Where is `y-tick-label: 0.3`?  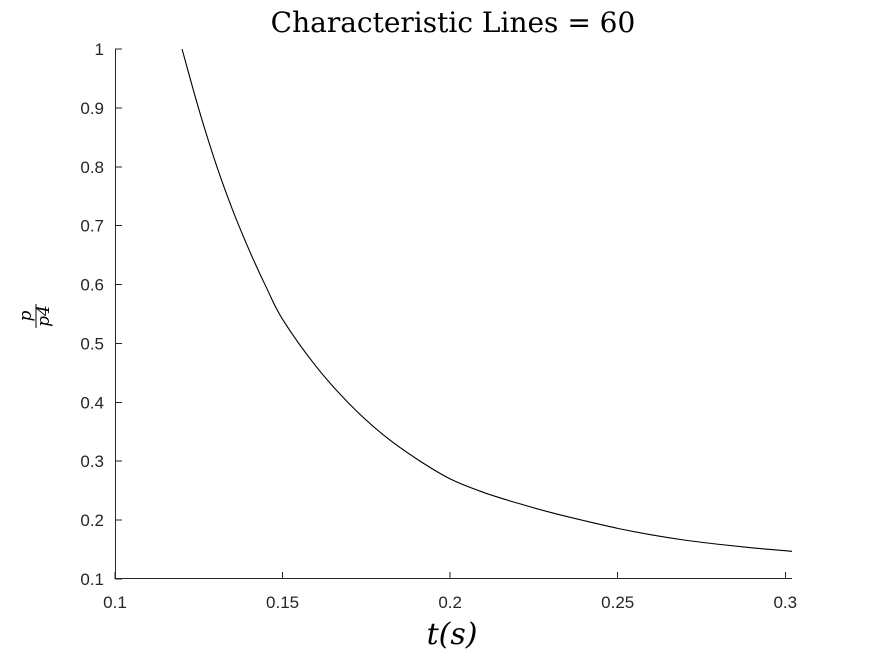
y-tick-label: 0.3 is located at coordinates (92, 461).